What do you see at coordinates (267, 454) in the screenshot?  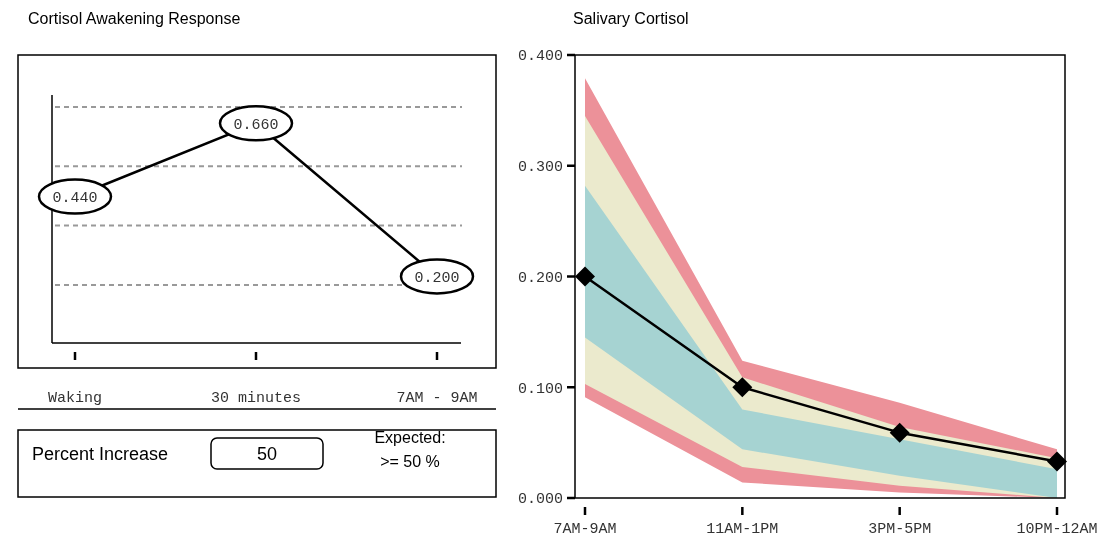 I see `text: 50` at bounding box center [267, 454].